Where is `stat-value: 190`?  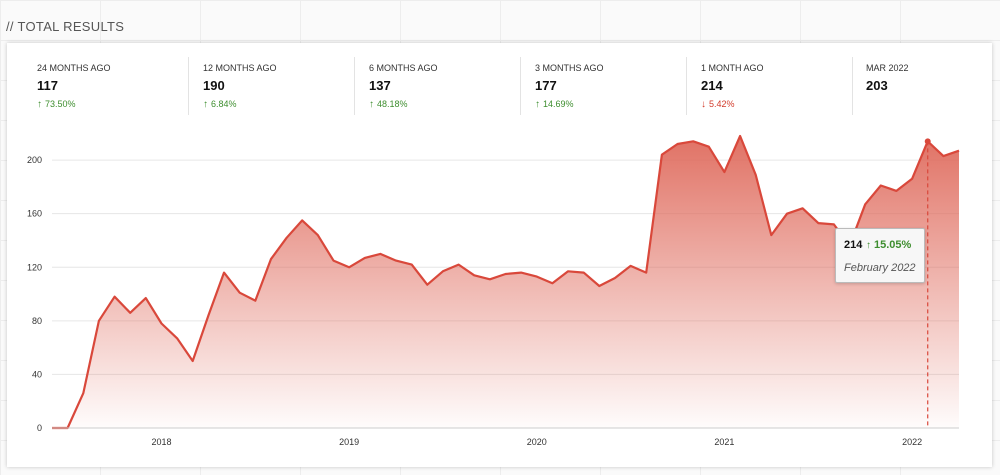
stat-value: 190 is located at coordinates (214, 85).